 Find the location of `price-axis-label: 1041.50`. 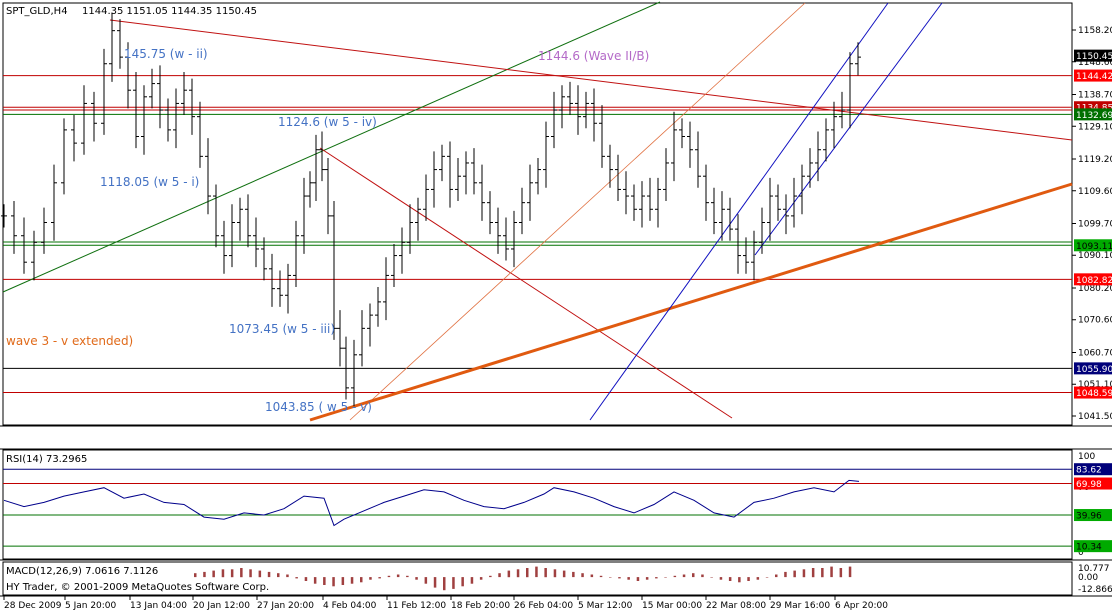

price-axis-label: 1041.50 is located at coordinates (1095, 417).